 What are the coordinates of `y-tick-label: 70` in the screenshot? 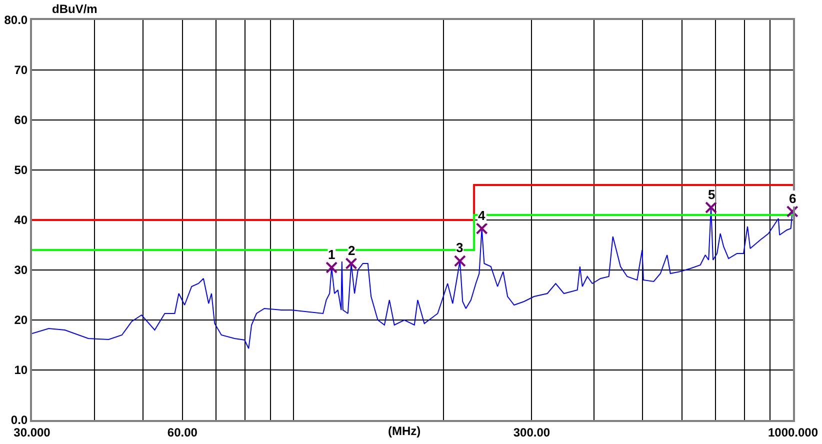 It's located at (21, 70).